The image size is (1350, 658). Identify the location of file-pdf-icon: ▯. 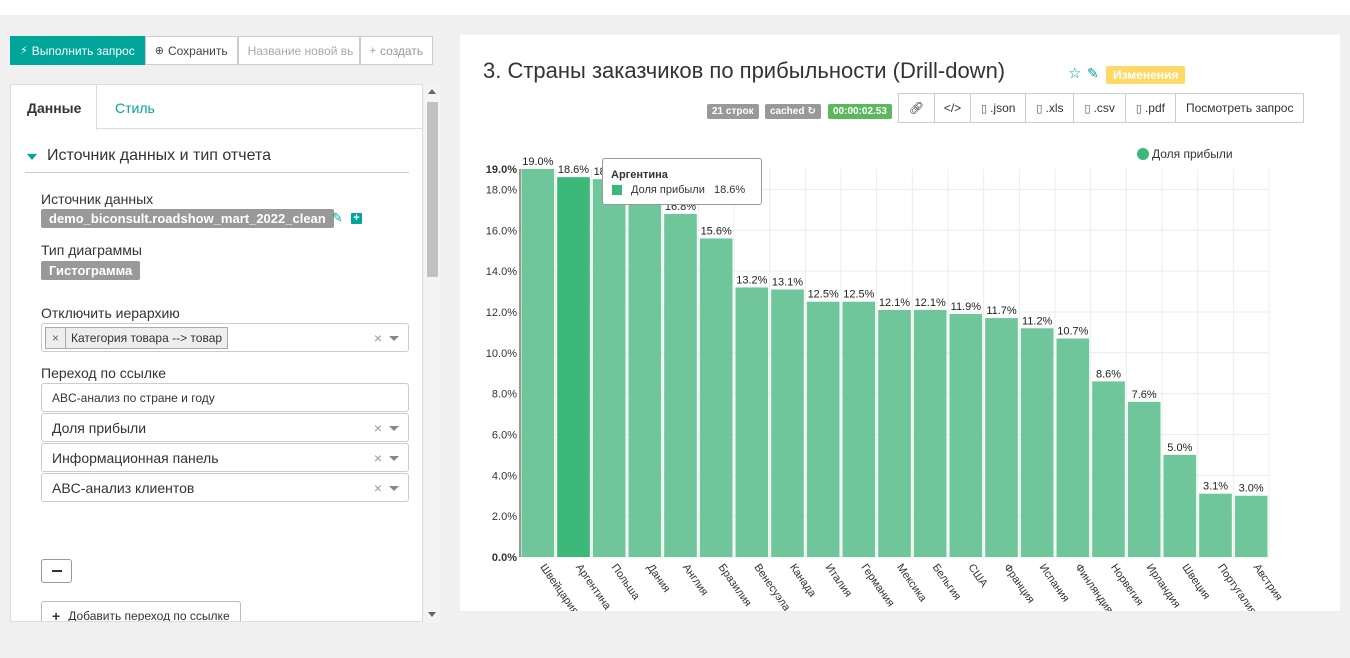
(1138, 108).